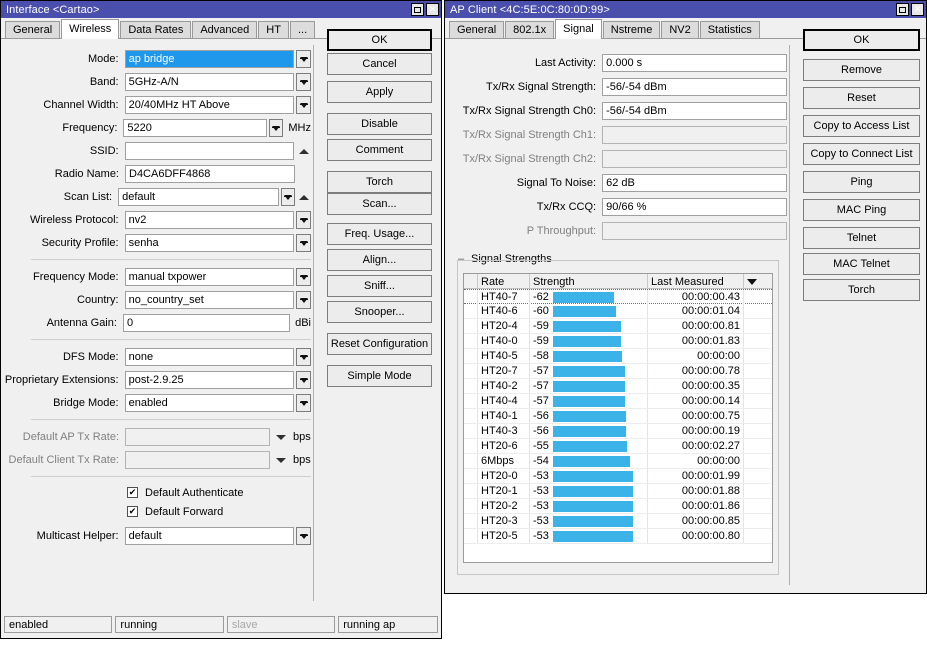  What do you see at coordinates (631, 29) in the screenshot?
I see `tab-nstreme: Nstreme` at bounding box center [631, 29].